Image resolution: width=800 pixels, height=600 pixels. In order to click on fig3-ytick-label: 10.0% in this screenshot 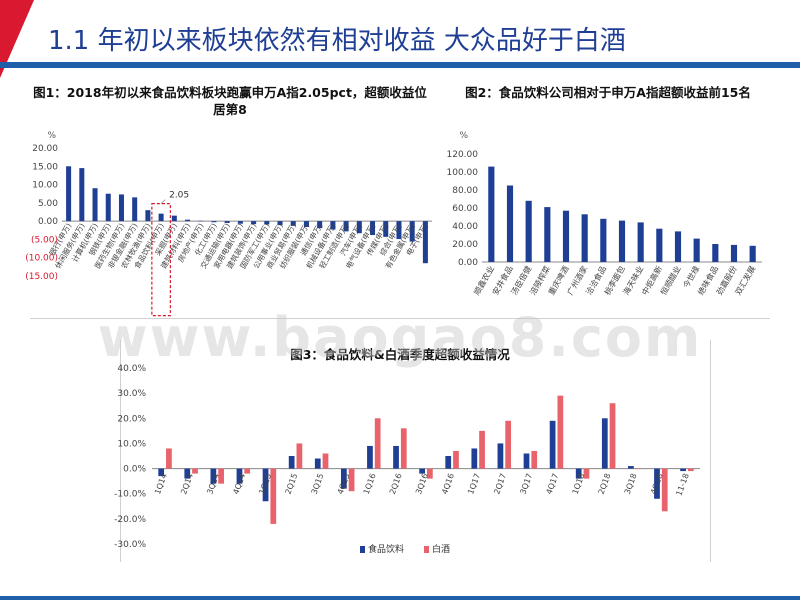, I will do `click(131, 444)`.